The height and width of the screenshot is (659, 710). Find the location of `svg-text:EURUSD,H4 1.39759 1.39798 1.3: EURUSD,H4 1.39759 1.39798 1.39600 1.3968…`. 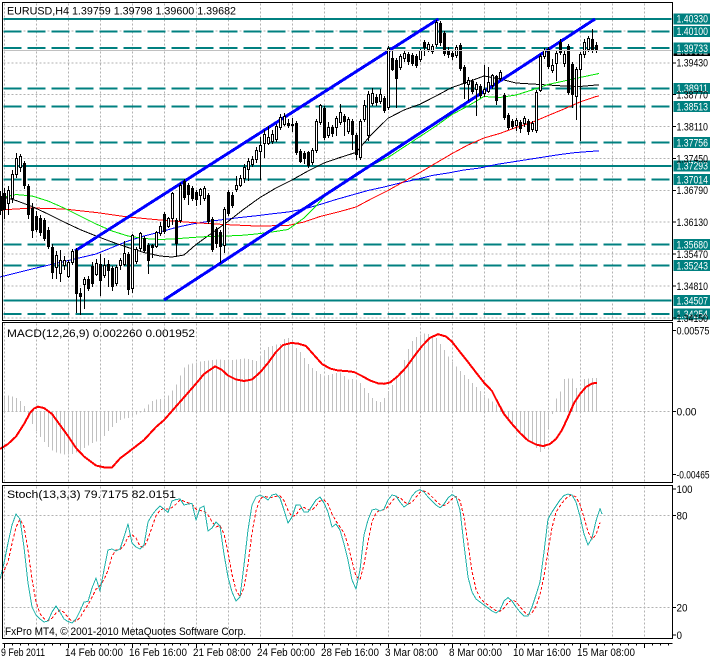

svg-text:EURUSD,H4 1.39759 1.39798 1.3: EURUSD,H4 1.39759 1.39798 1.39600 1.3968… is located at coordinates (121, 12).